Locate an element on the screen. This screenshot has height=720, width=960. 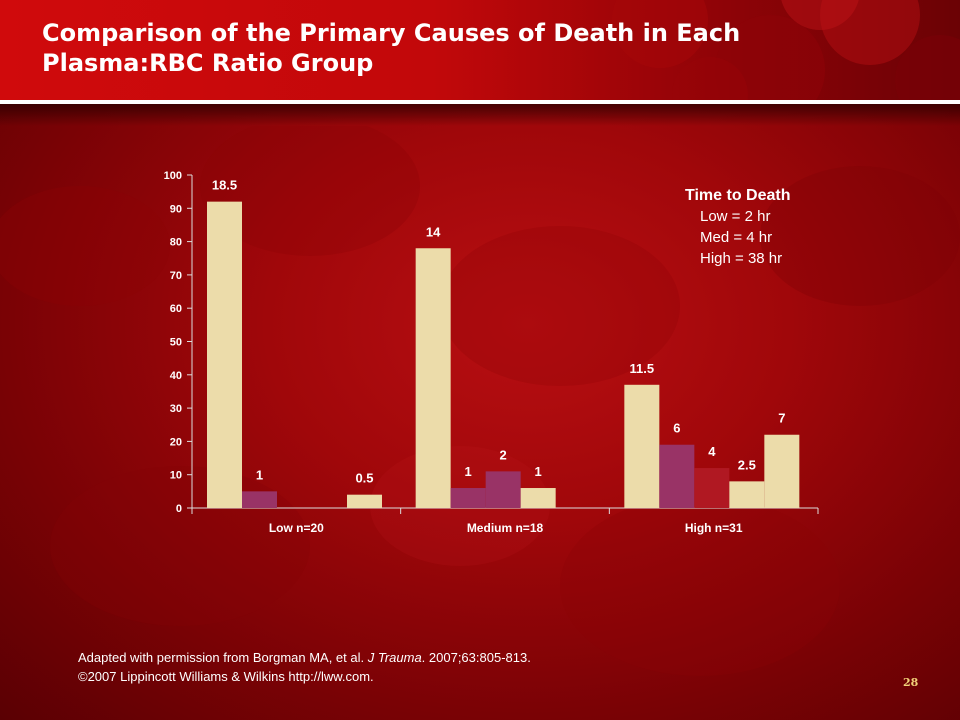
page-number: 28 is located at coordinates (911, 682).